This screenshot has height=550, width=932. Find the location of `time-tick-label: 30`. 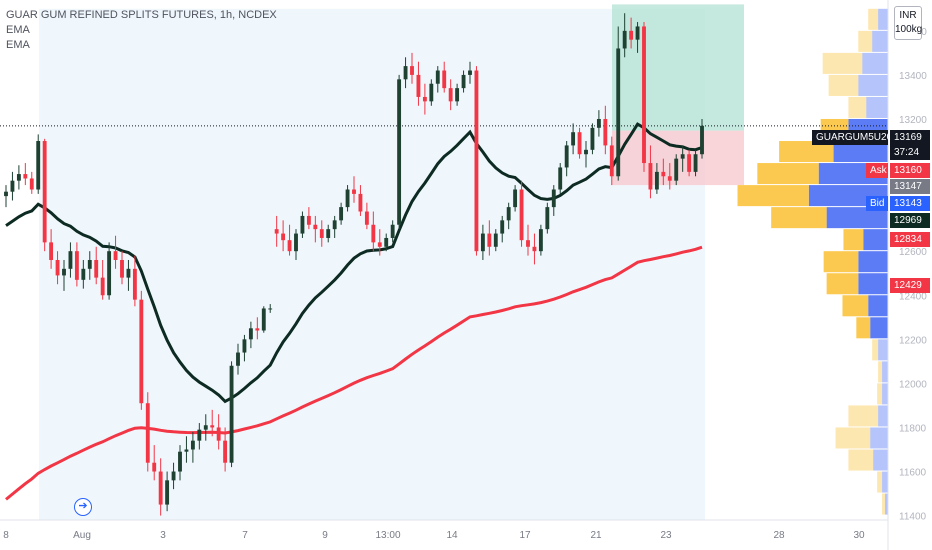

time-tick-label: 30 is located at coordinates (859, 535).